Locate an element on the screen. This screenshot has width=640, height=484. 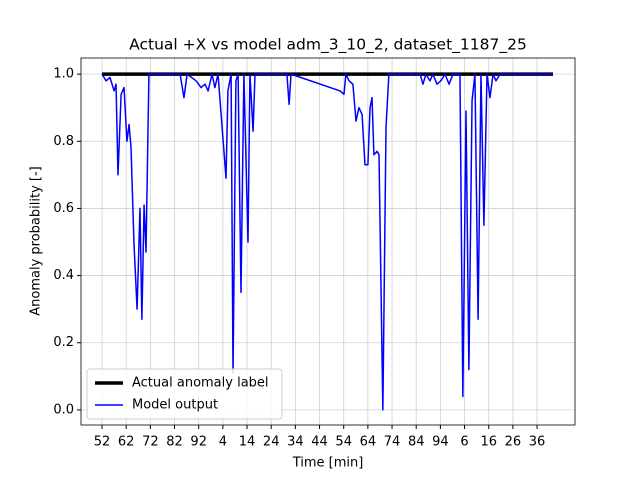
x-tick-label: 44 is located at coordinates (319, 442).